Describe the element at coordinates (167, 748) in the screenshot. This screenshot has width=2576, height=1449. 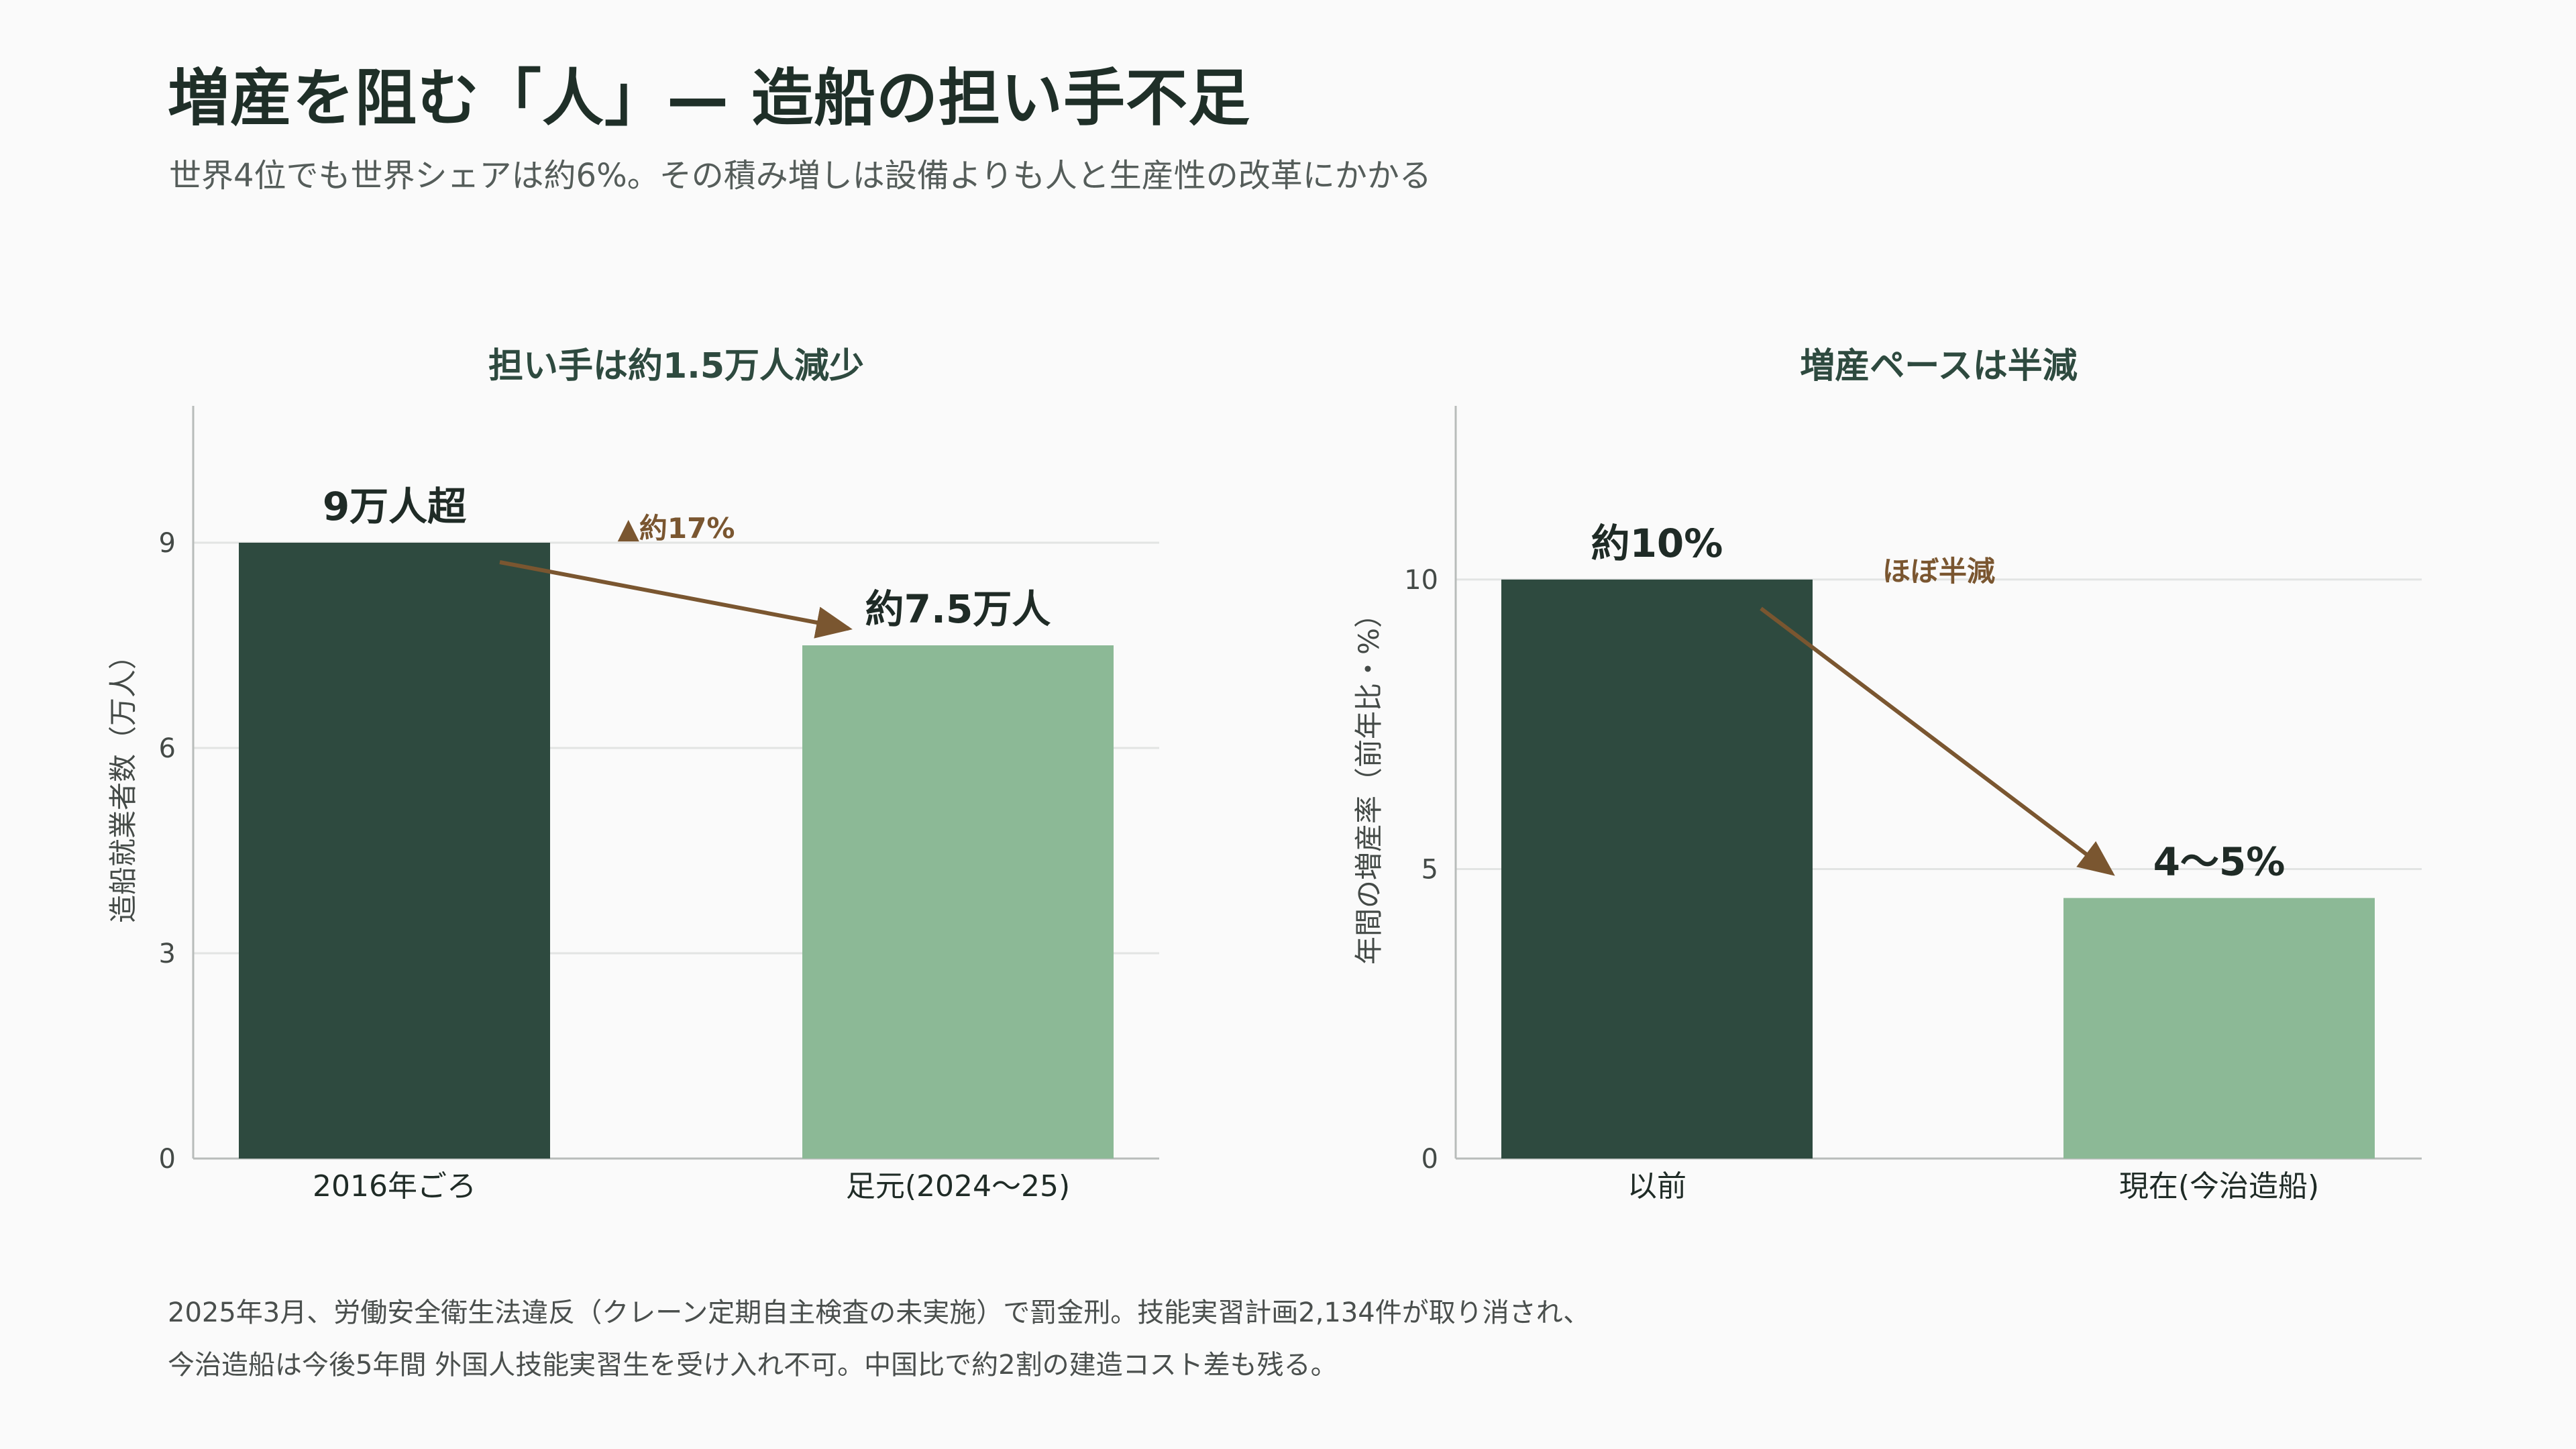
I see `left-ytick-label-6: 6` at that location.